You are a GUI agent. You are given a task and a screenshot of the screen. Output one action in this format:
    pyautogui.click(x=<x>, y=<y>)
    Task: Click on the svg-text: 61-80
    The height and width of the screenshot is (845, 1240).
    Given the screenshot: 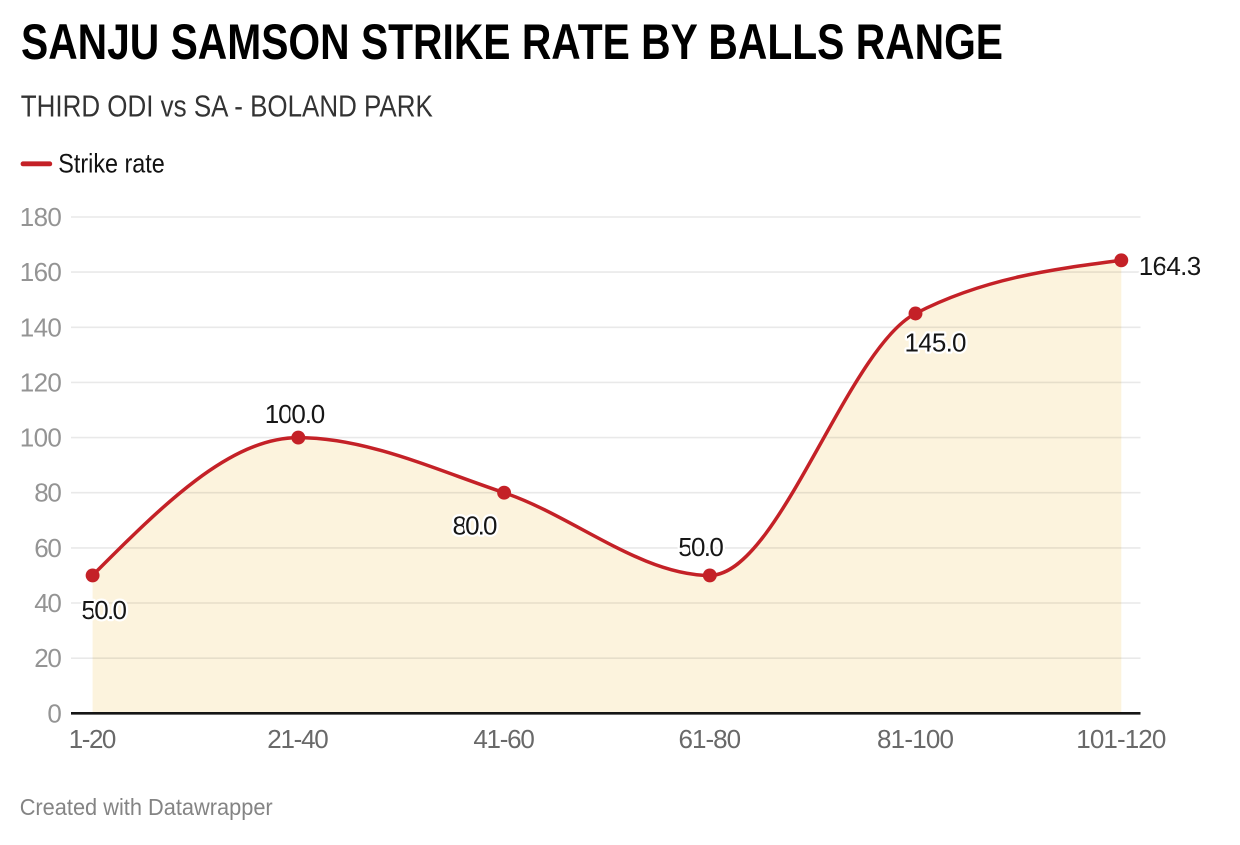 What is the action you would take?
    pyautogui.click(x=710, y=739)
    